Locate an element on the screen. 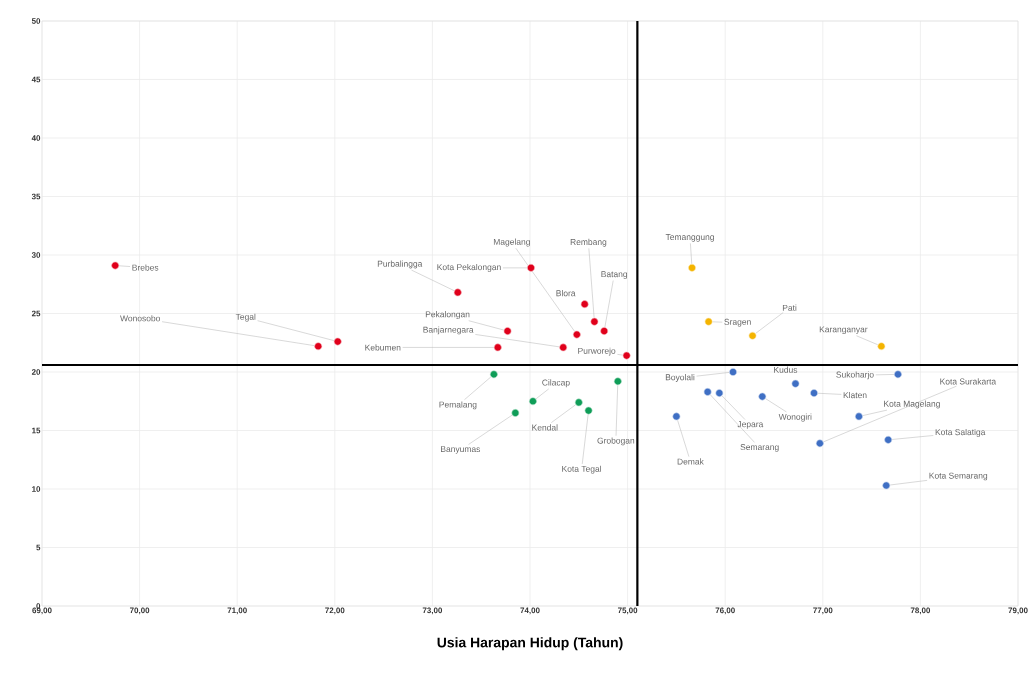 Image resolution: width=1036 pixels, height=684 pixels. annotation: Pekalongan is located at coordinates (447, 315).